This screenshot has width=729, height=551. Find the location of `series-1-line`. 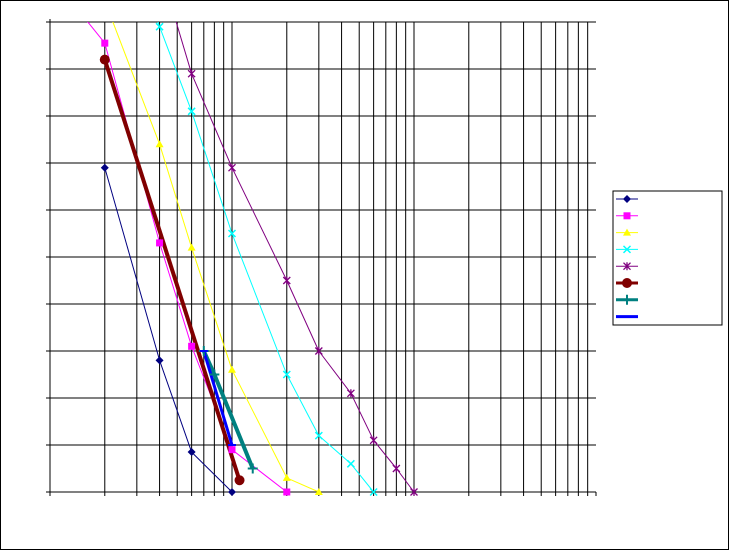

series-1-line is located at coordinates (168, 329).